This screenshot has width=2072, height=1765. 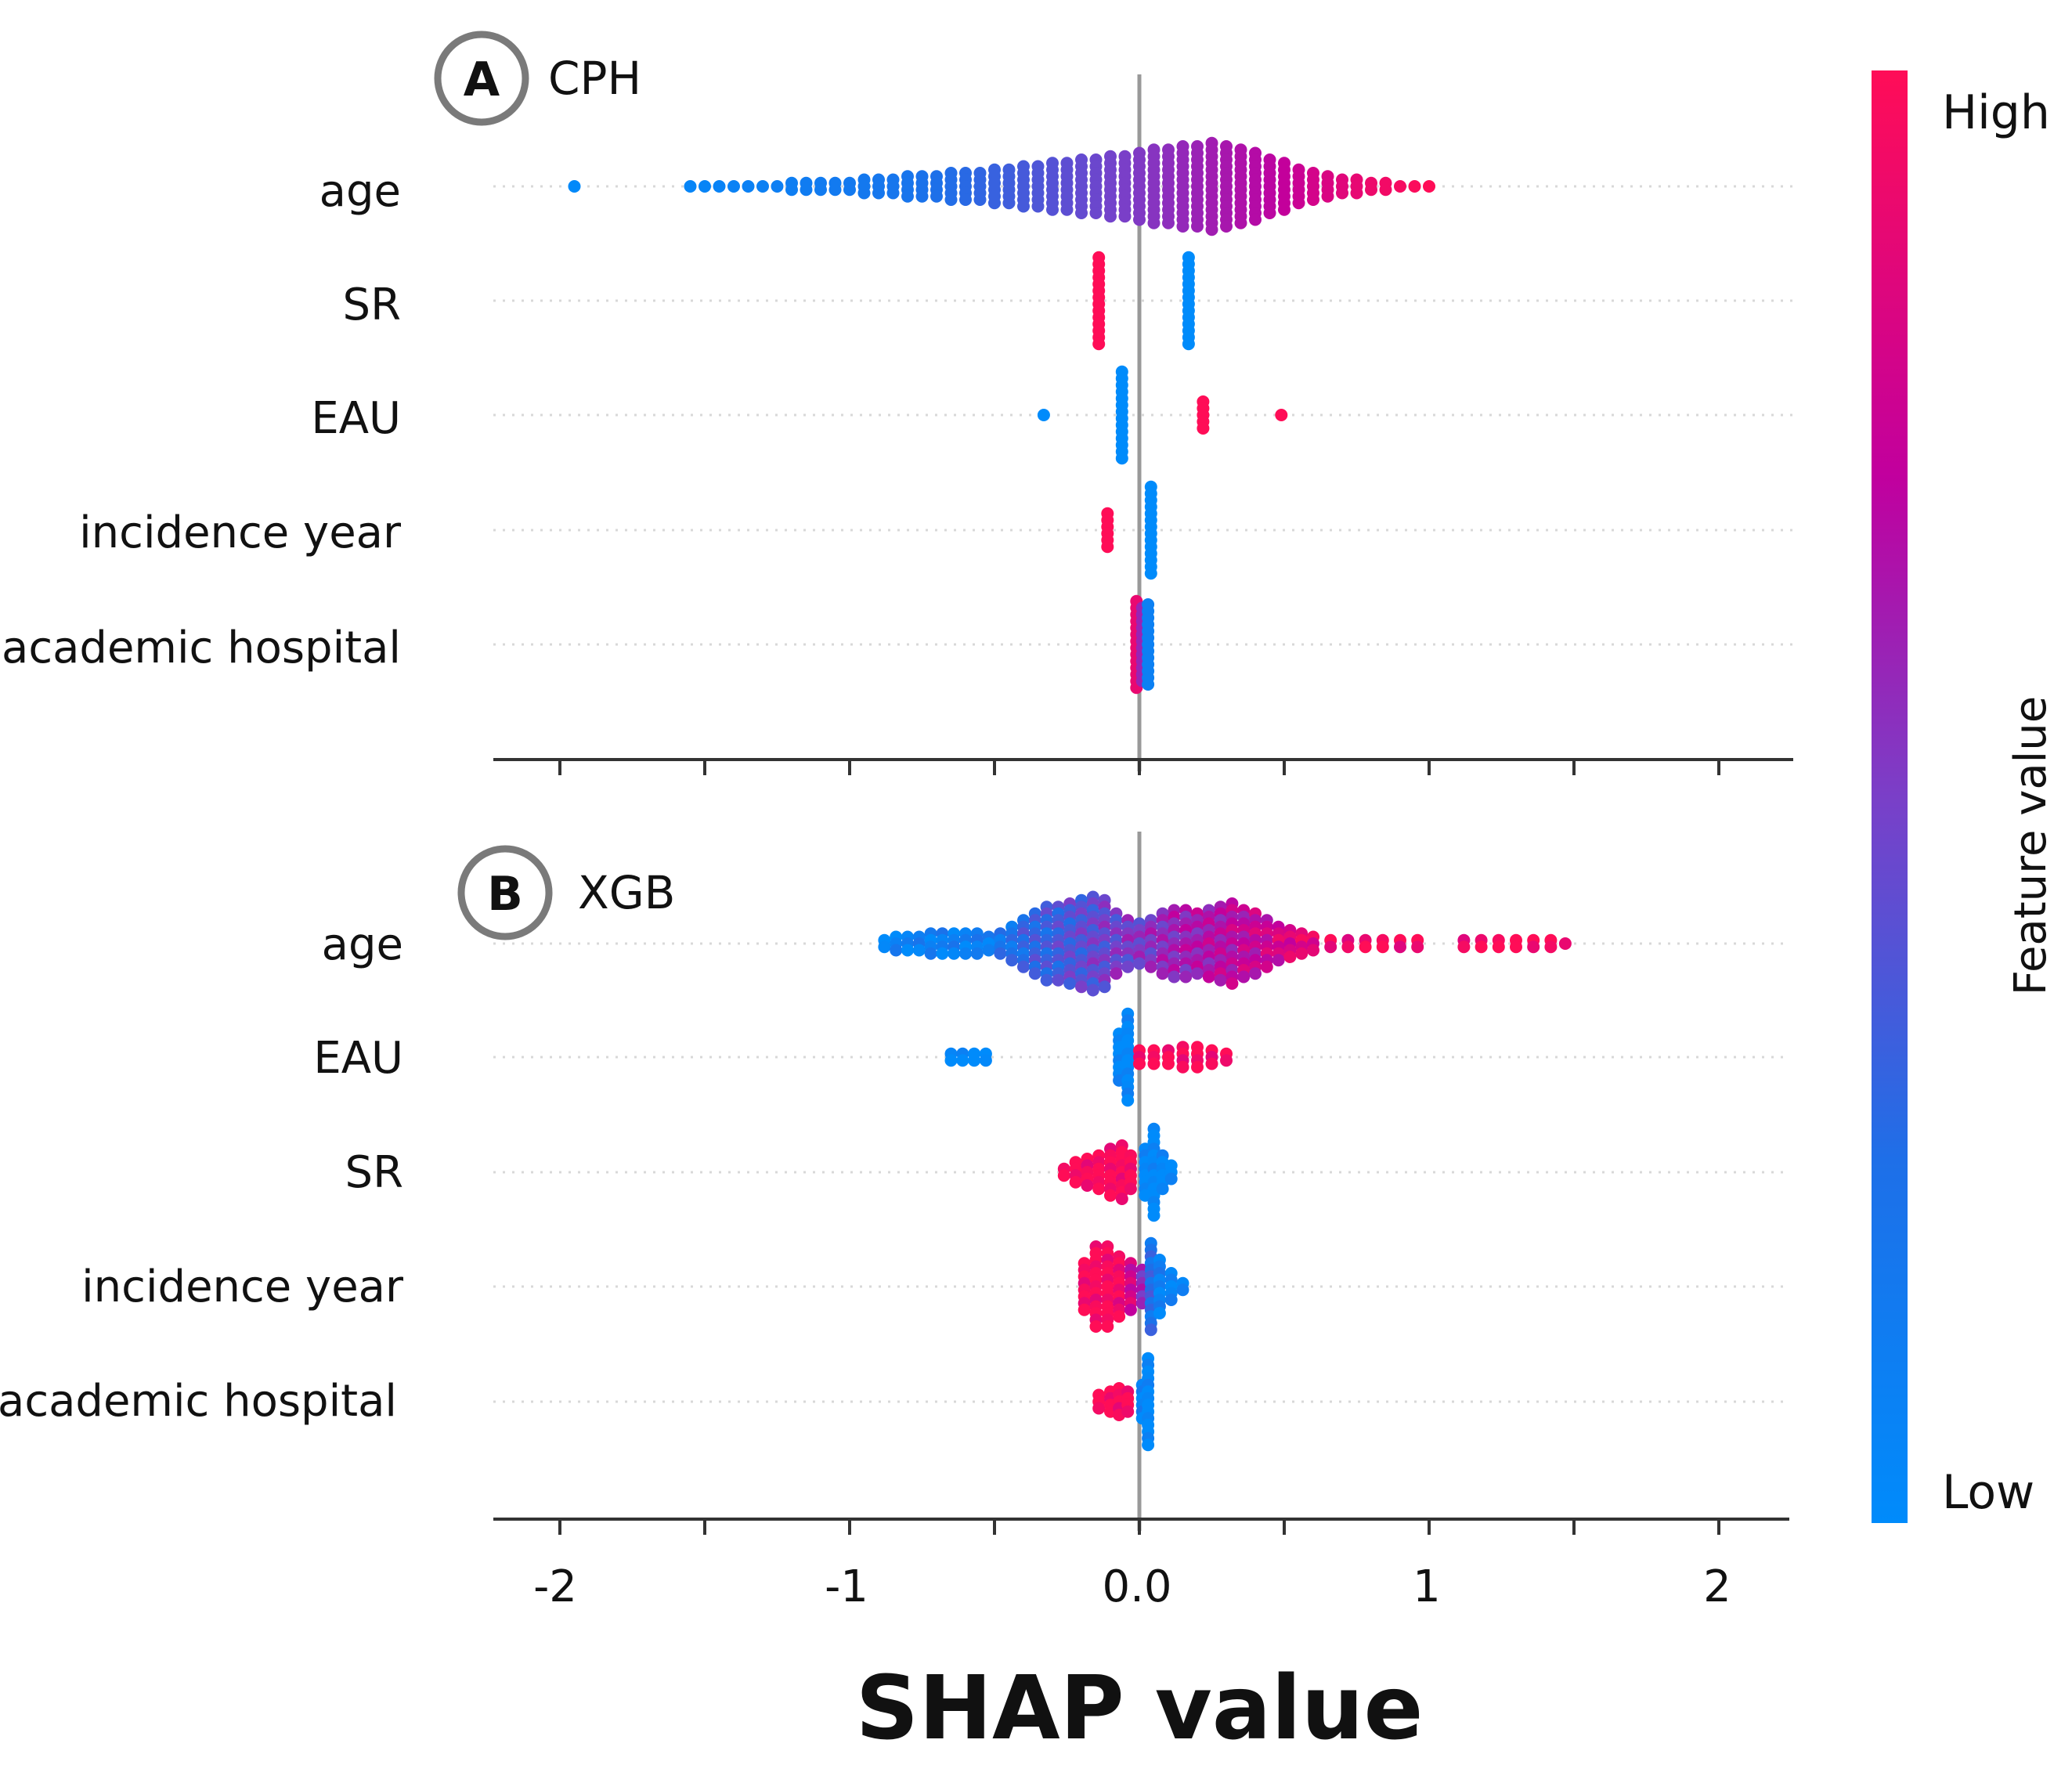 What do you see at coordinates (555, 1586) in the screenshot?
I see `x-tick-label: -2` at bounding box center [555, 1586].